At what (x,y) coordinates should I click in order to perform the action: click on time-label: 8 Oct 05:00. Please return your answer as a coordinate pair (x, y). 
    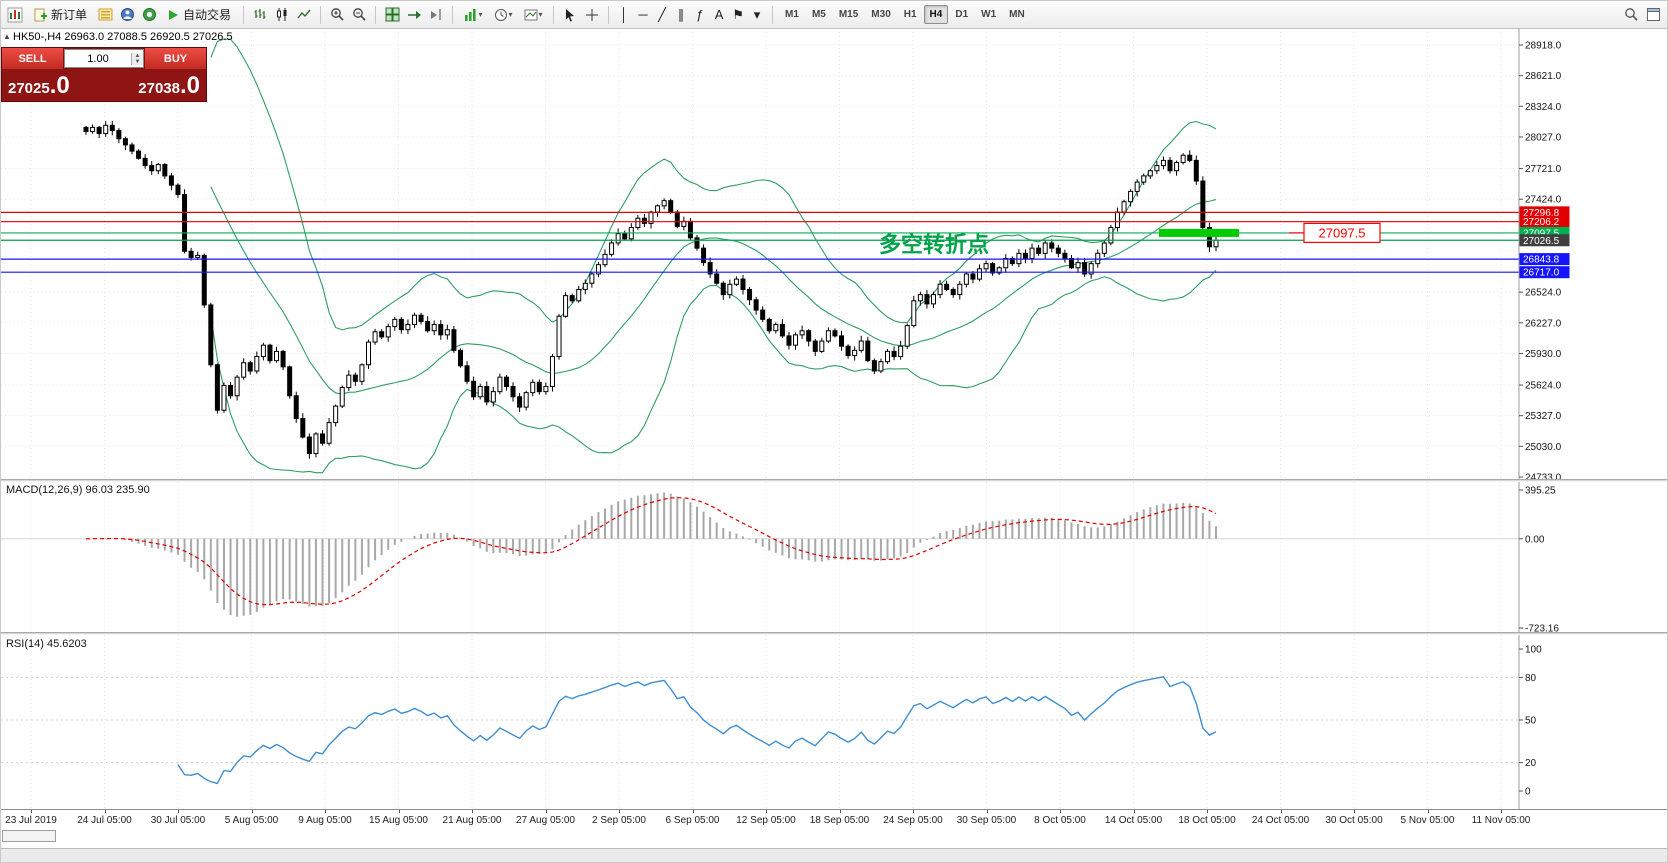
    Looking at the image, I should click on (1060, 820).